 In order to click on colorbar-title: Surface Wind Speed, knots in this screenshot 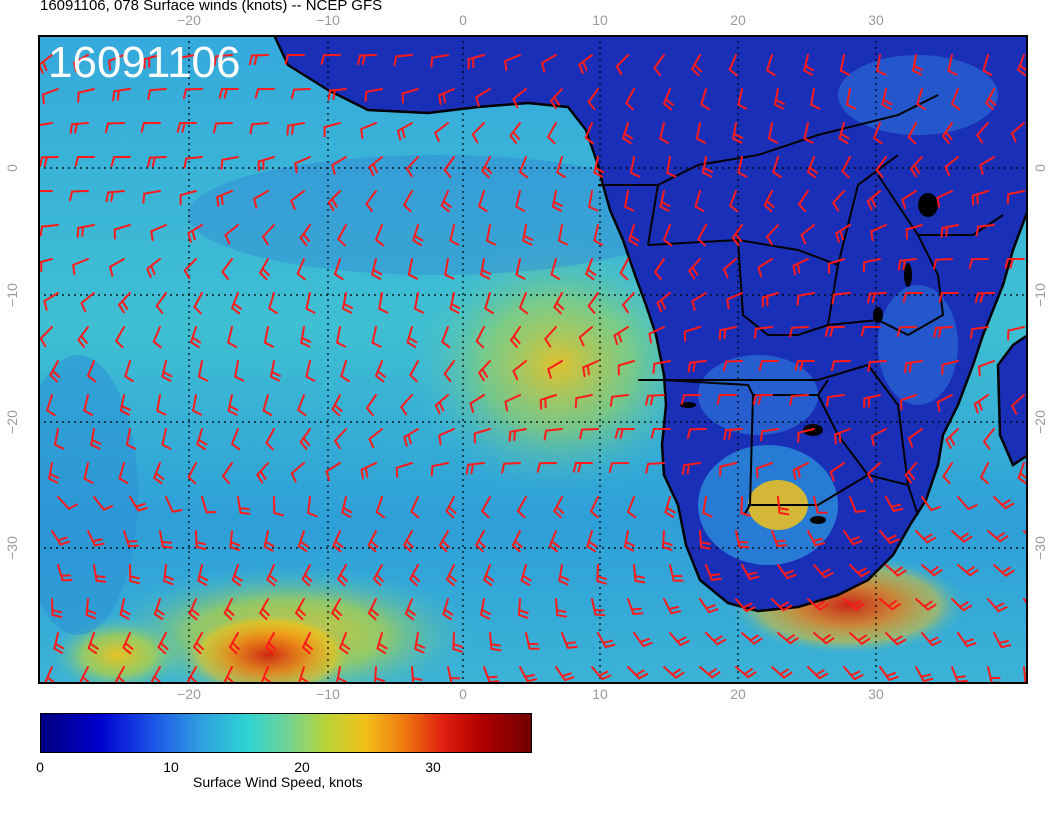, I will do `click(278, 782)`.